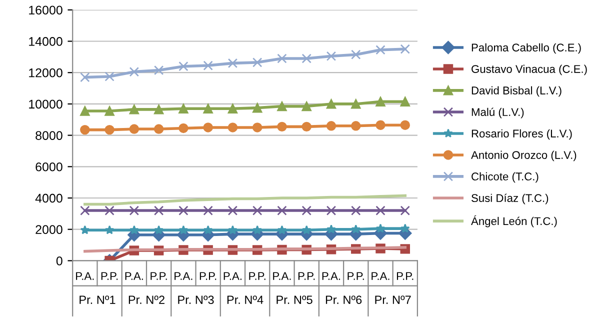 The height and width of the screenshot is (330, 605). What do you see at coordinates (45, 104) in the screenshot?
I see `y-tick-label: 10000` at bounding box center [45, 104].